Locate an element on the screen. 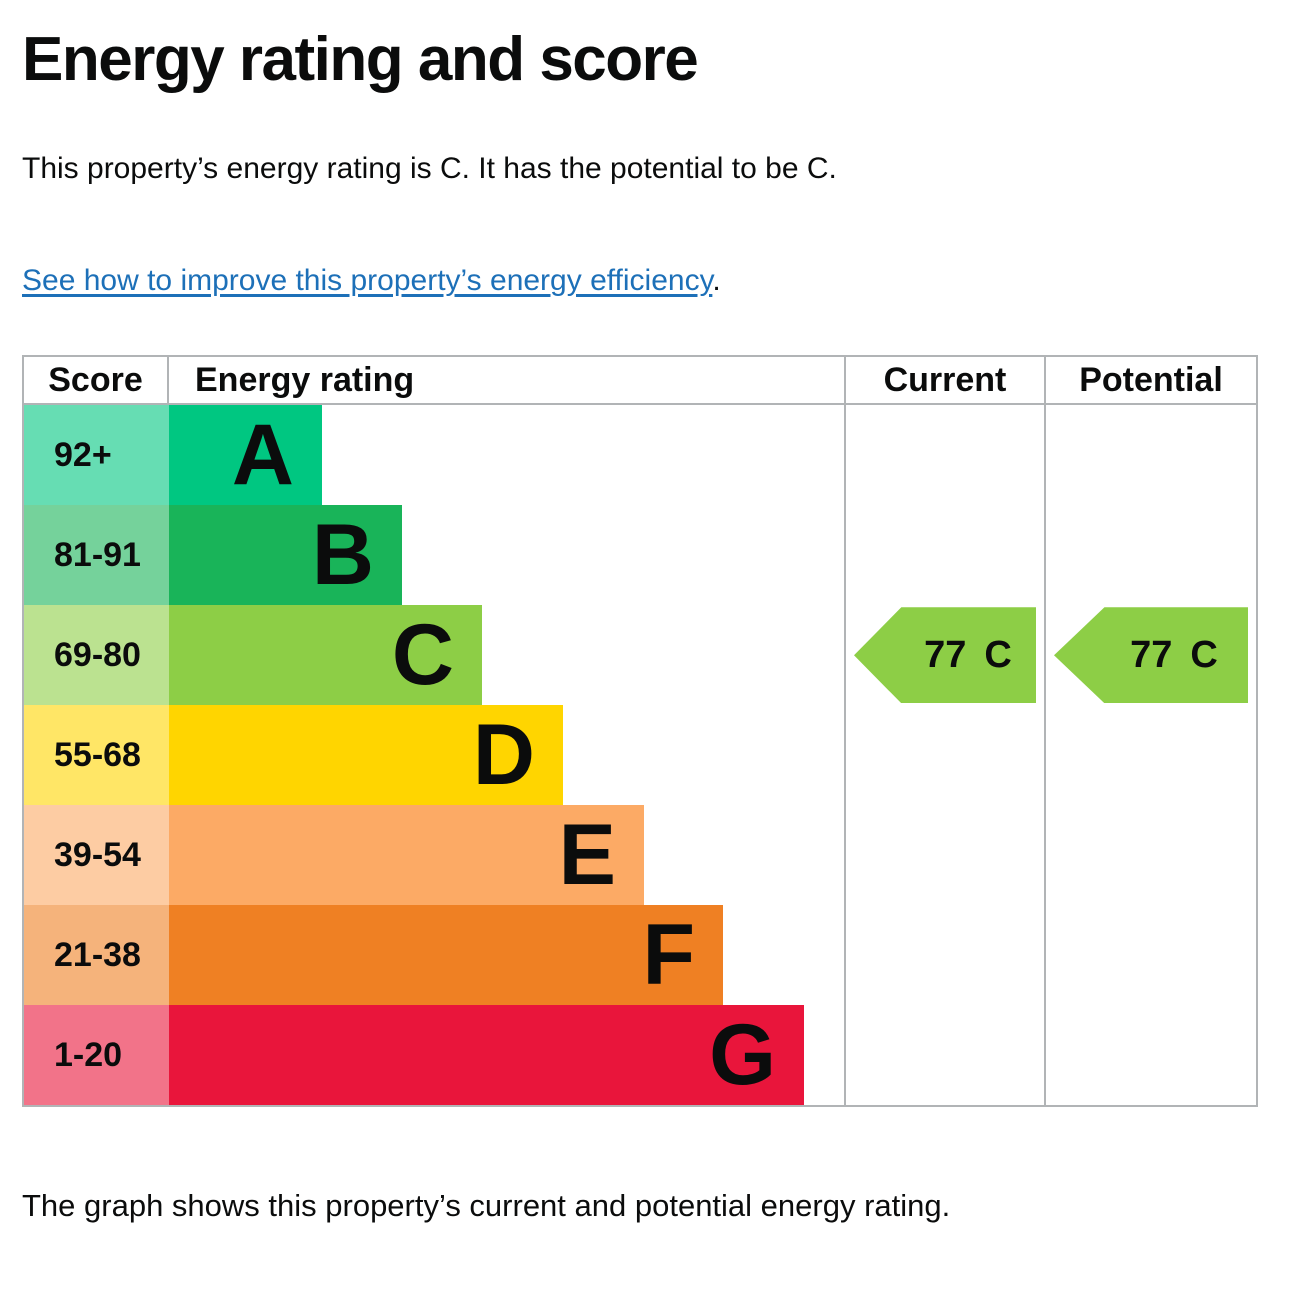 The height and width of the screenshot is (1314, 1300). band-f-score-range: 21-38 is located at coordinates (96, 955).